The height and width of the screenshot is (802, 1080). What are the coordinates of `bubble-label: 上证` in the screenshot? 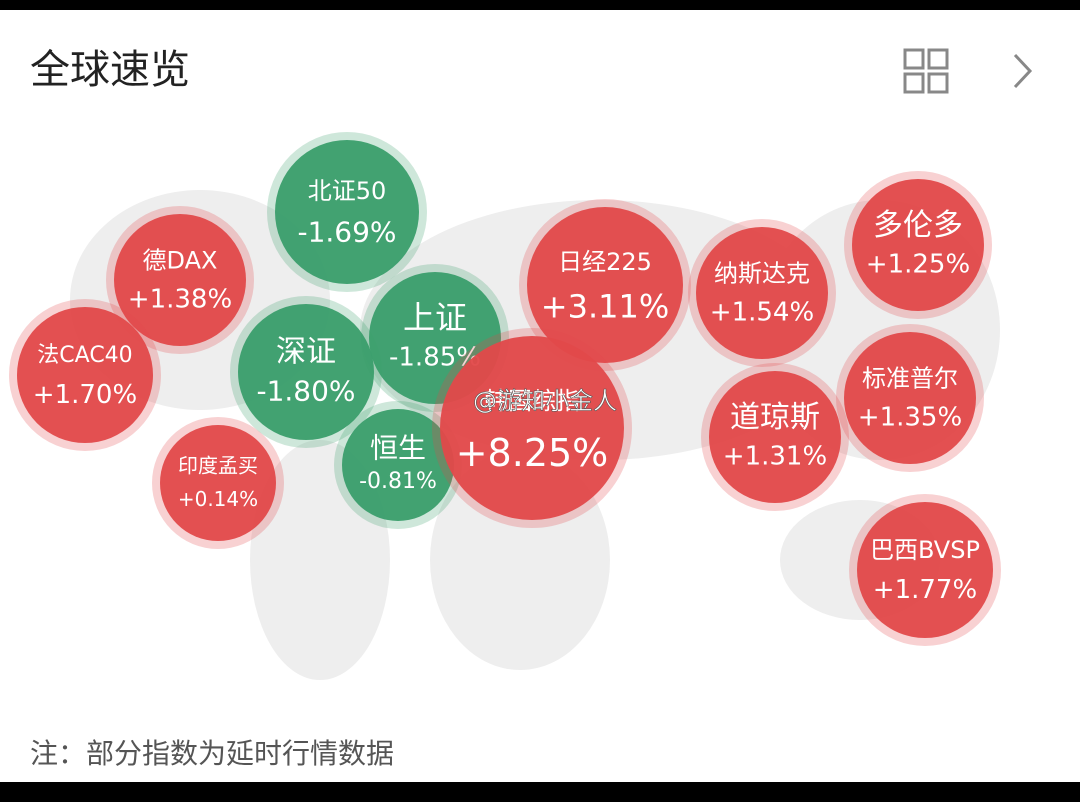 It's located at (435, 318).